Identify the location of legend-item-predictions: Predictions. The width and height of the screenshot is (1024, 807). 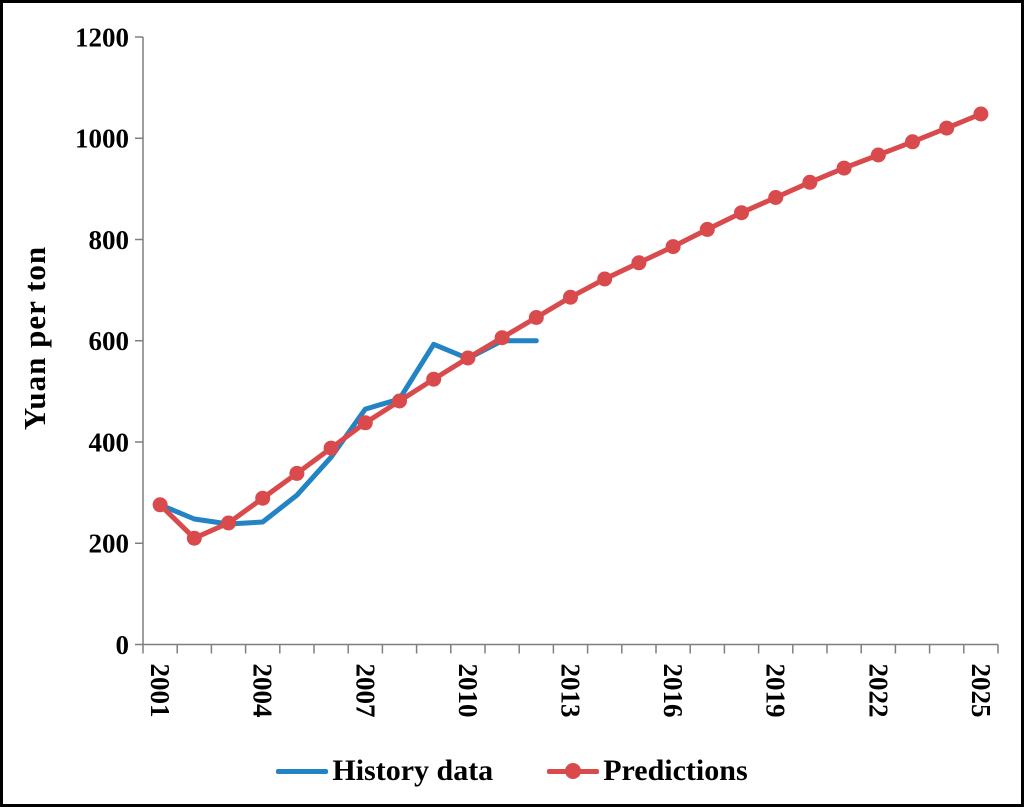
(647, 771).